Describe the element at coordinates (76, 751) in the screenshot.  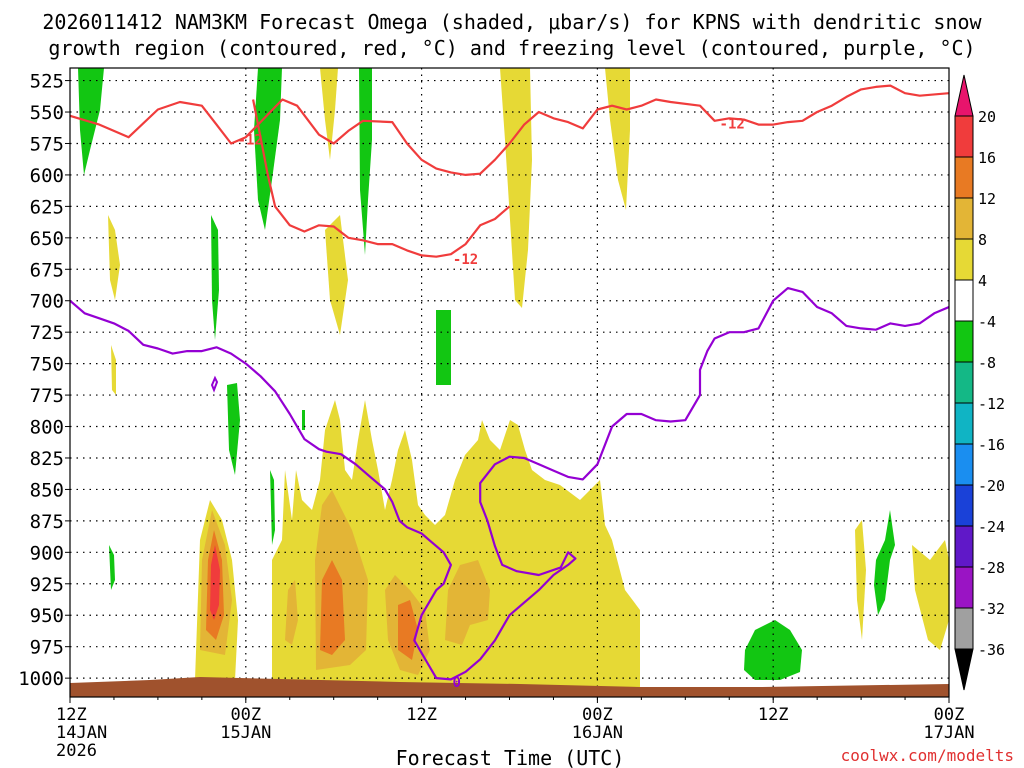
I see `x-tick-label: 2026` at that location.